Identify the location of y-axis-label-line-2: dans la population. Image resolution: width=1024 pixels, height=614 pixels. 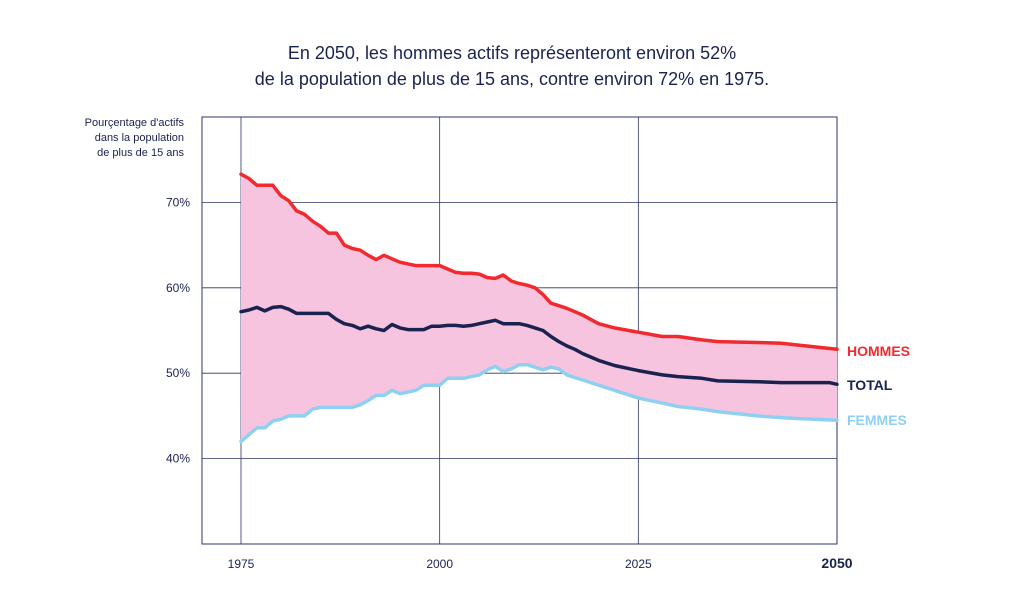
(139, 138).